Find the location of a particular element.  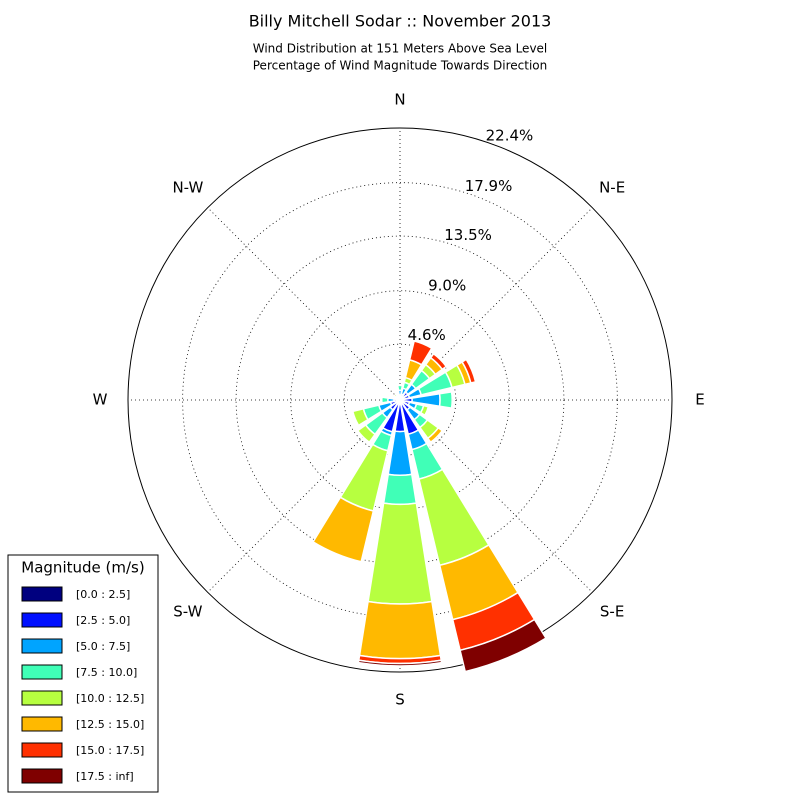

chart-title: Billy Mitchell Sodar :: November 2013 is located at coordinates (400, 21).